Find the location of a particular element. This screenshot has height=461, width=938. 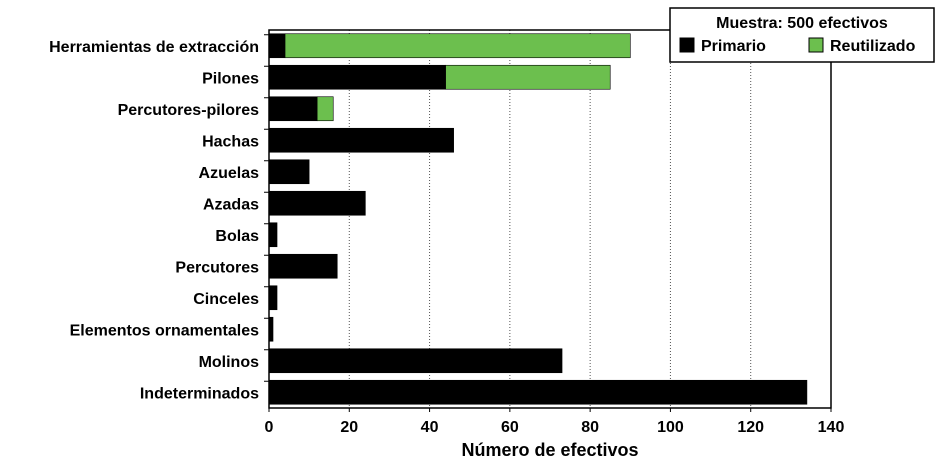

category-label: Percutores is located at coordinates (217, 267).